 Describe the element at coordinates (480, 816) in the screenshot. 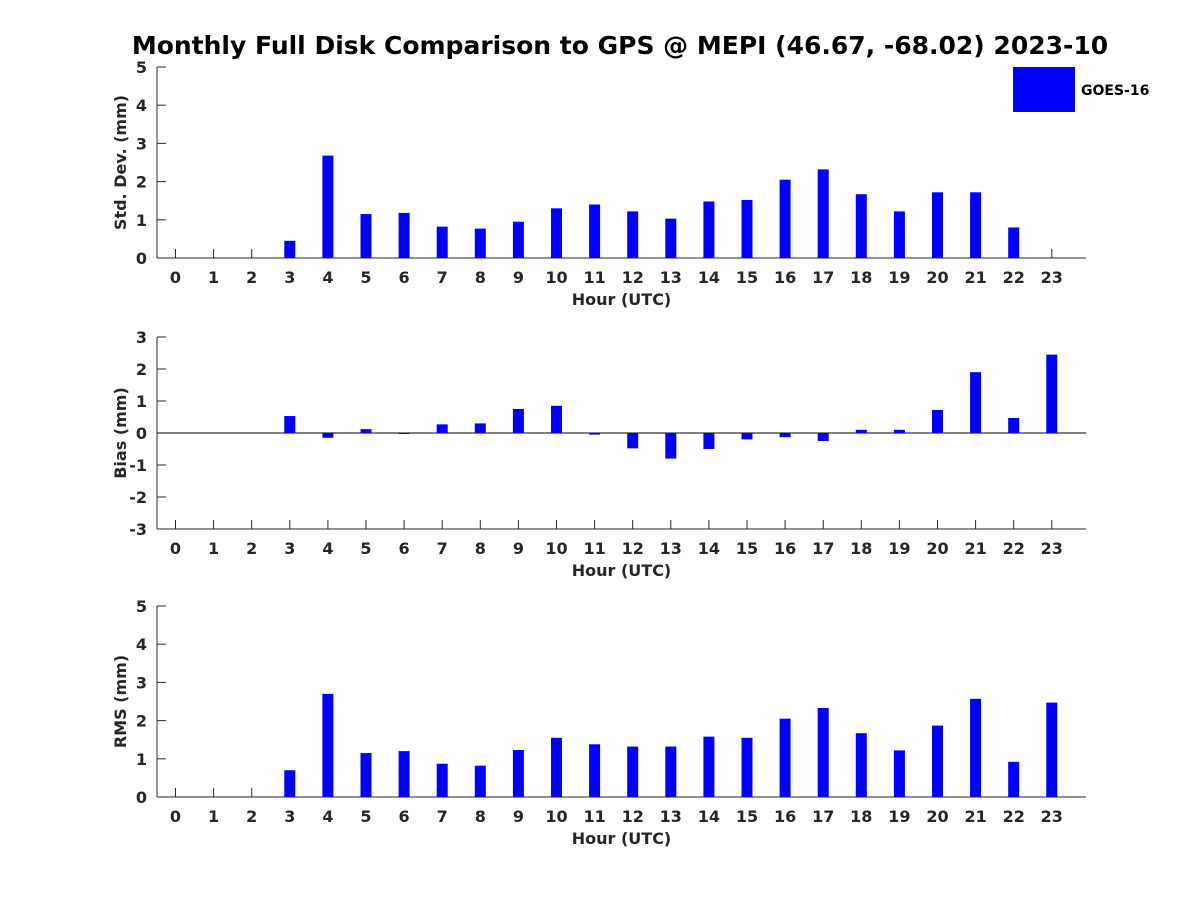

I see `x-tick-label: 8` at that location.